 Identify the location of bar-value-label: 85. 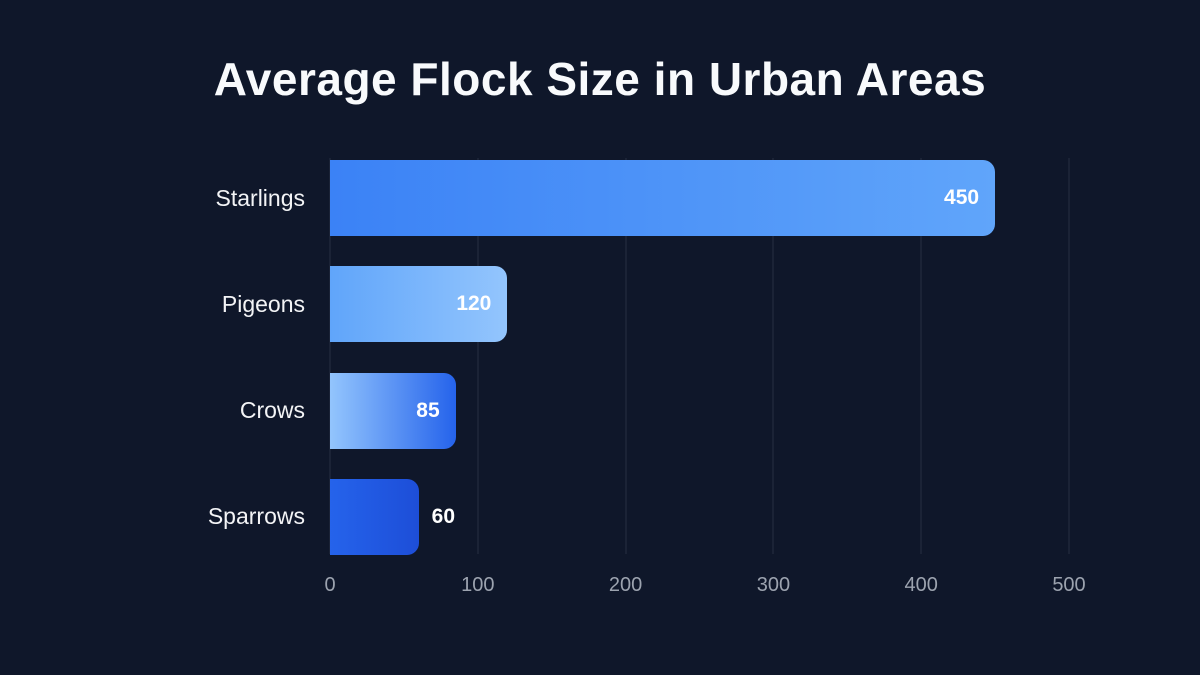
(428, 410).